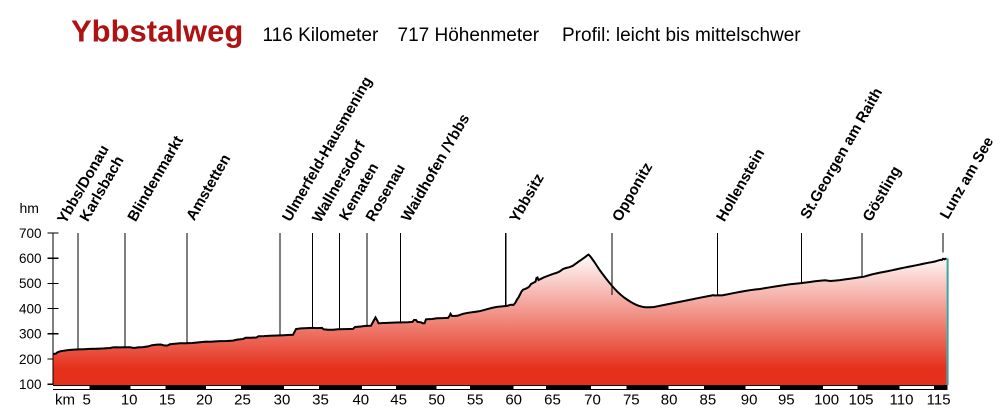 This screenshot has width=1000, height=412. I want to click on svg-text: 75, so click(631, 400).